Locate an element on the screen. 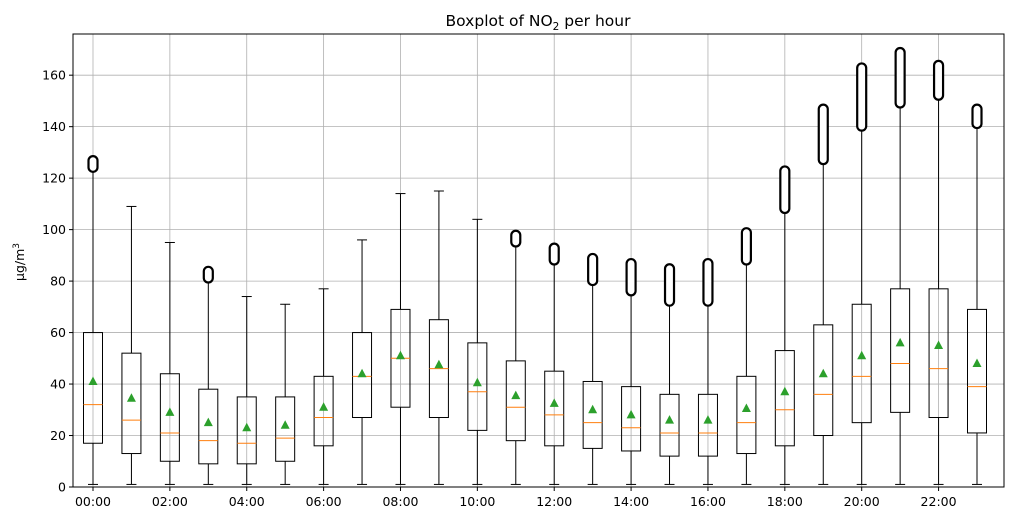  chart-title: Boxplot of NO2 per hour is located at coordinates (539, 22).